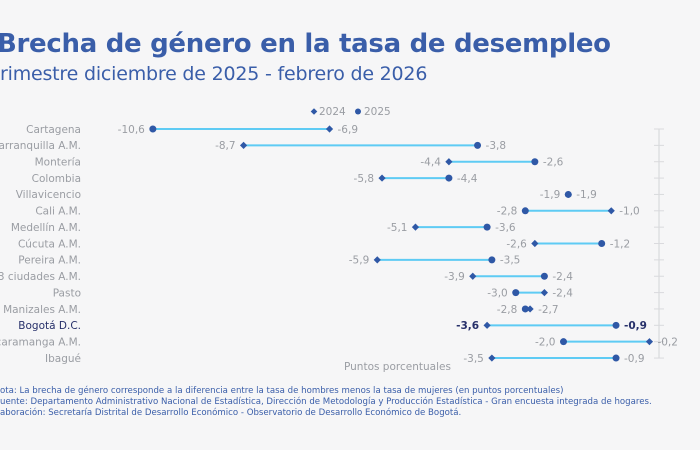 This screenshot has height=450, width=700. What do you see at coordinates (473, 359) in the screenshot?
I see `value-label-left: -3,5` at bounding box center [473, 359].